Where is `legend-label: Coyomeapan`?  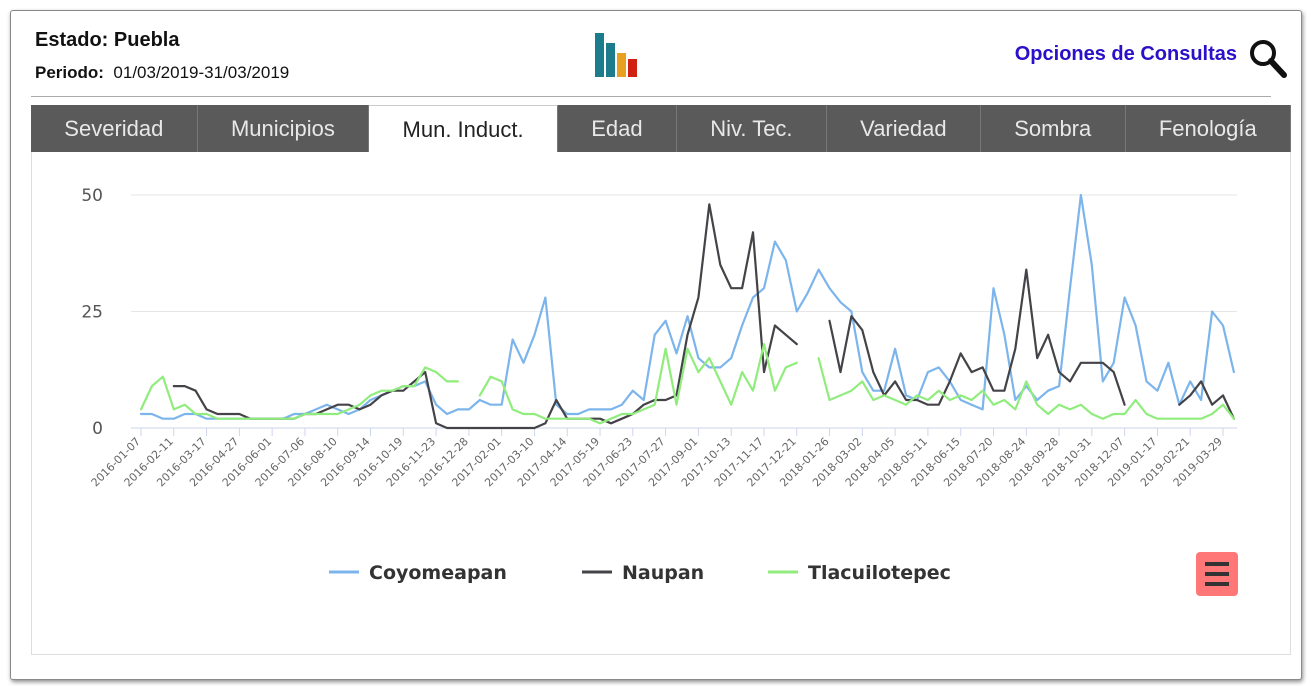 legend-label: Coyomeapan is located at coordinates (438, 573).